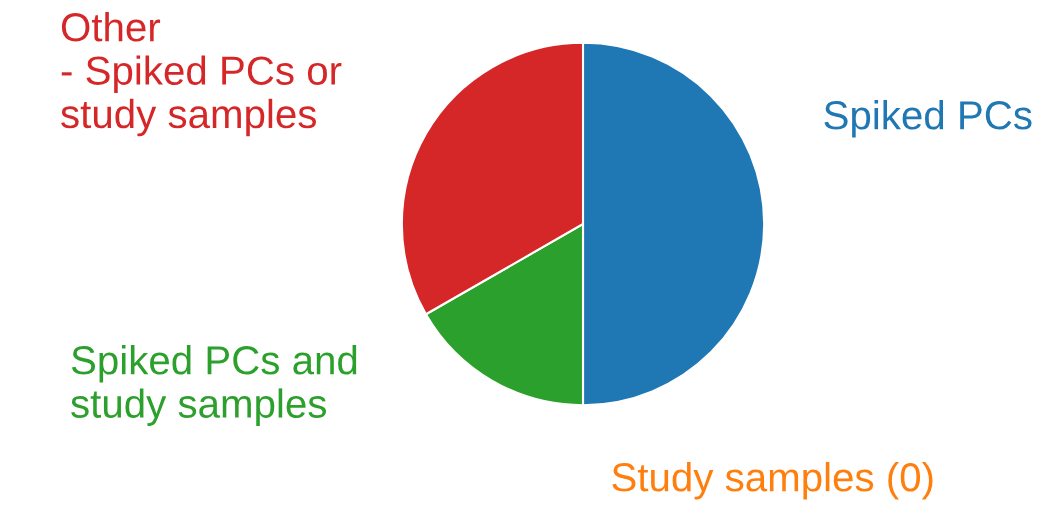  I want to click on slice-label: Spiked PCs, so click(928, 119).